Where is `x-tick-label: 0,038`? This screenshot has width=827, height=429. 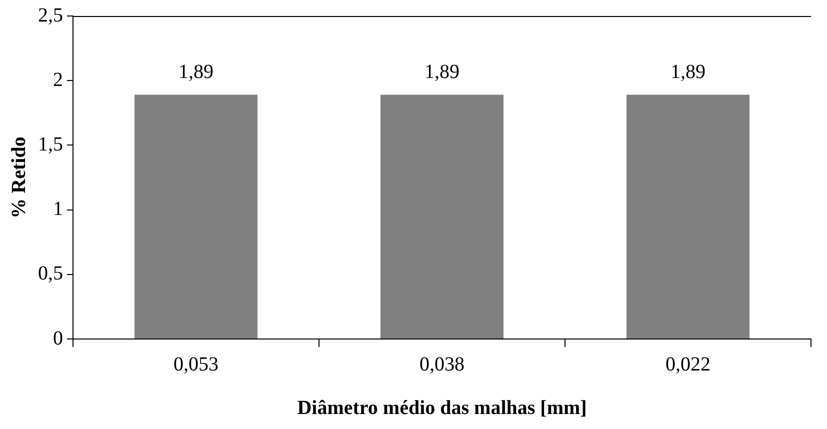 x-tick-label: 0,038 is located at coordinates (442, 364).